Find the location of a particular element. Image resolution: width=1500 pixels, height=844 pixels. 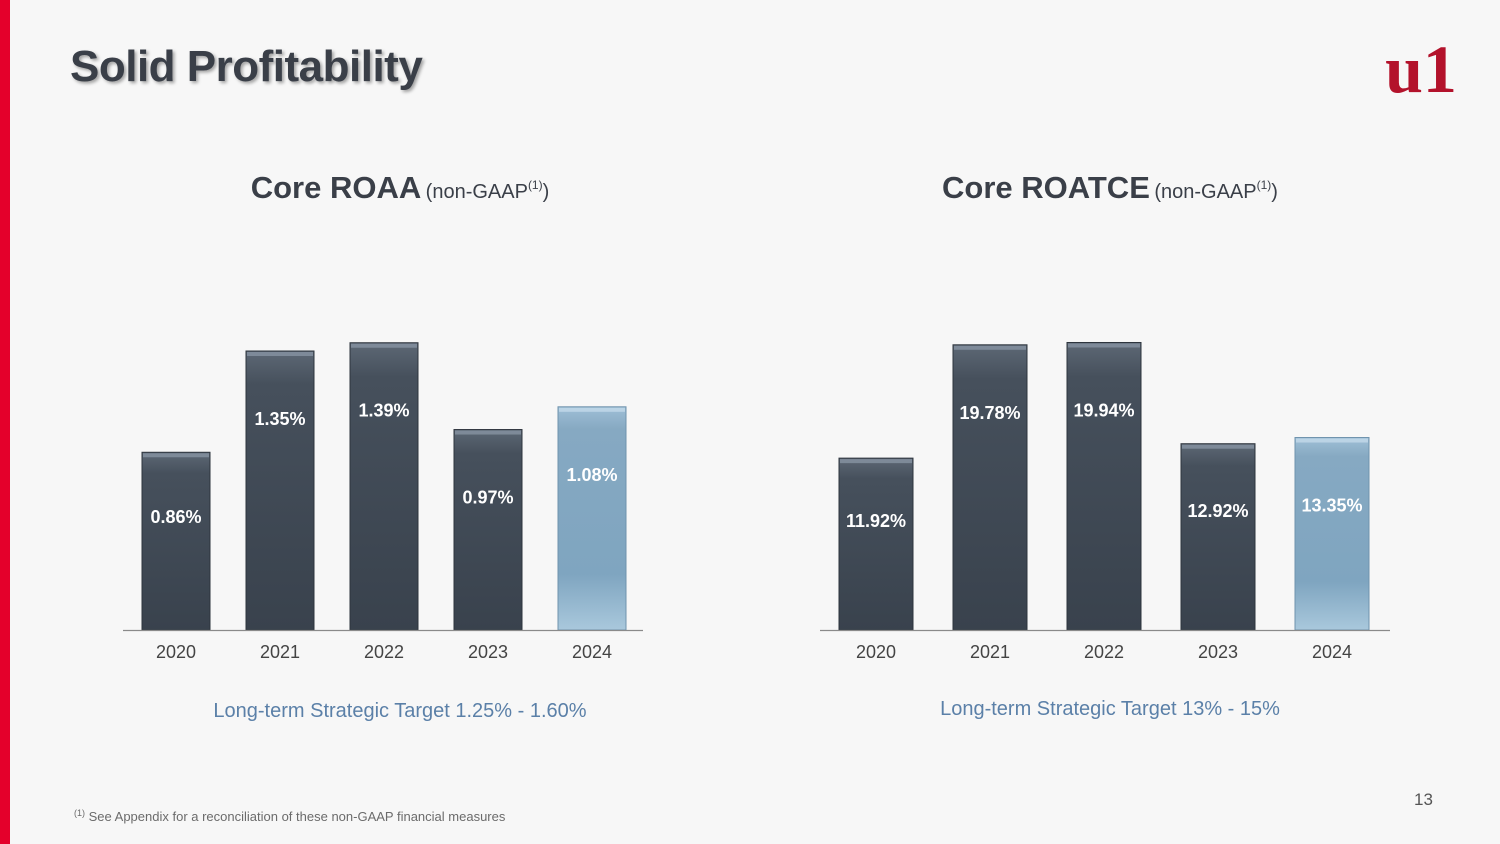

chart-title: Core ROAA (non-GAAP(1)) is located at coordinates (400, 188).